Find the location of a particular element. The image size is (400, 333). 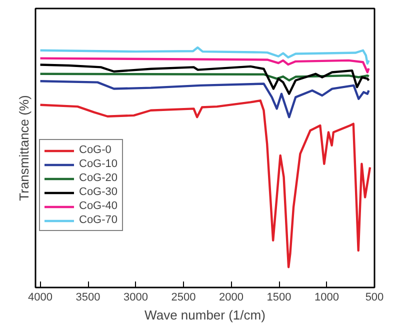

legend-label: CoG-70 is located at coordinates (98, 220).